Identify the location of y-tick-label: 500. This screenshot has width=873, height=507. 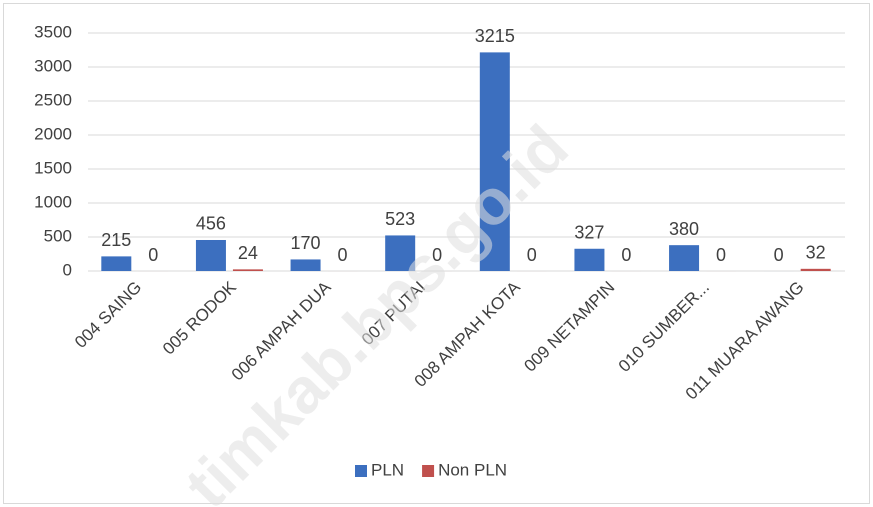
(58, 235).